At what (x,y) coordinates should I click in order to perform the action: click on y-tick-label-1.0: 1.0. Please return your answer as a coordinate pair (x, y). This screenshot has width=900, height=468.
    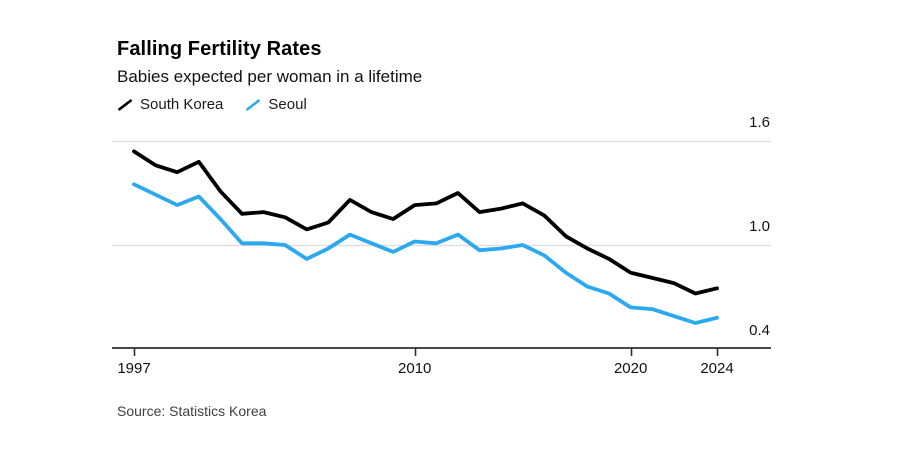
    Looking at the image, I should click on (759, 226).